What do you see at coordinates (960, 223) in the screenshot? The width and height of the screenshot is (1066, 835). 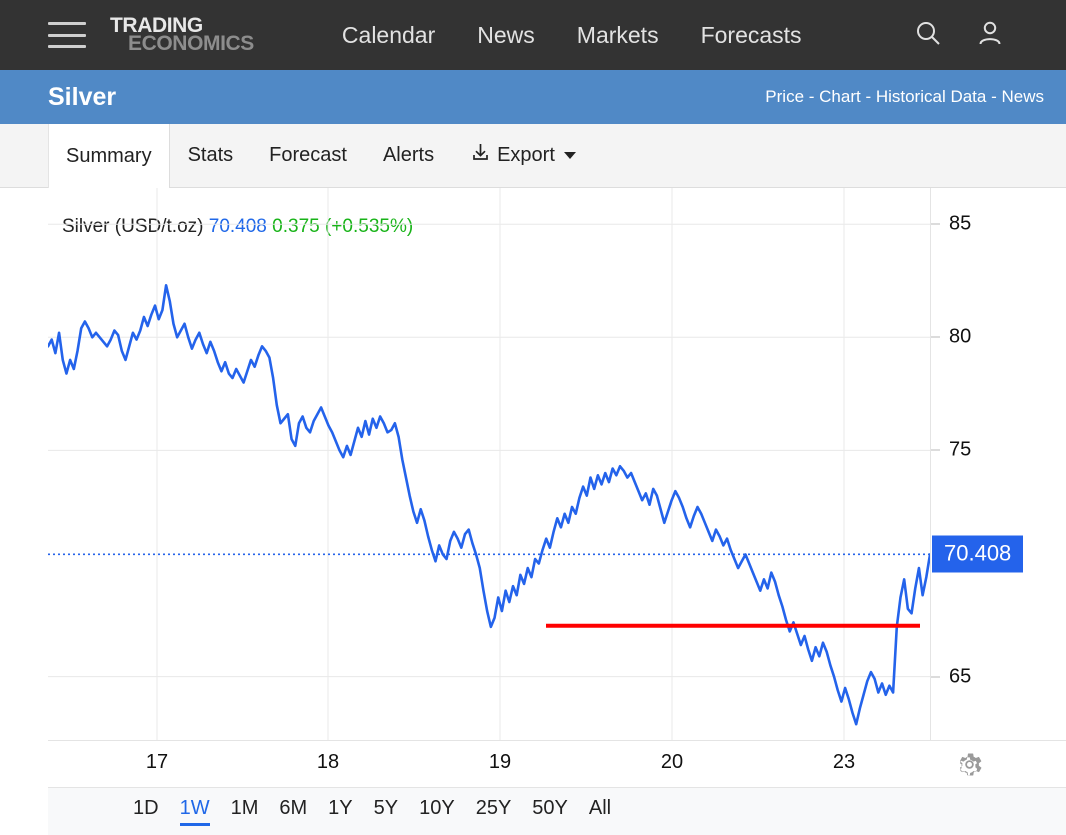 I see `price-axis-label: 85` at bounding box center [960, 223].